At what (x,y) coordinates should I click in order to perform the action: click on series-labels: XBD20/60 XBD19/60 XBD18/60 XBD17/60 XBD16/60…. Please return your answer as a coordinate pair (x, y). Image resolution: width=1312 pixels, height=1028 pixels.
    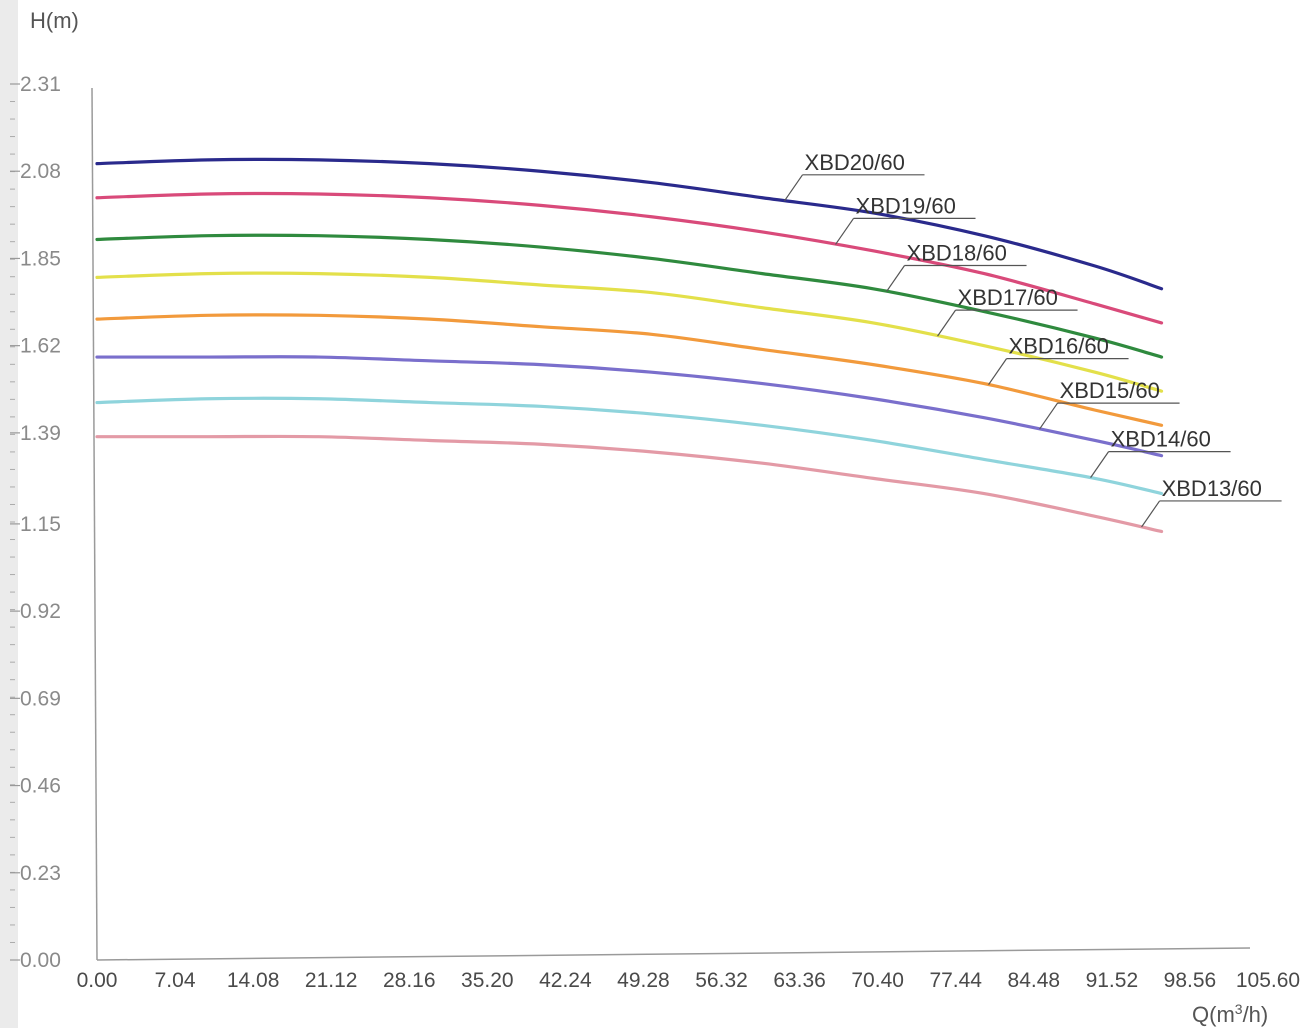
    Looking at the image, I should click on (1033, 339).